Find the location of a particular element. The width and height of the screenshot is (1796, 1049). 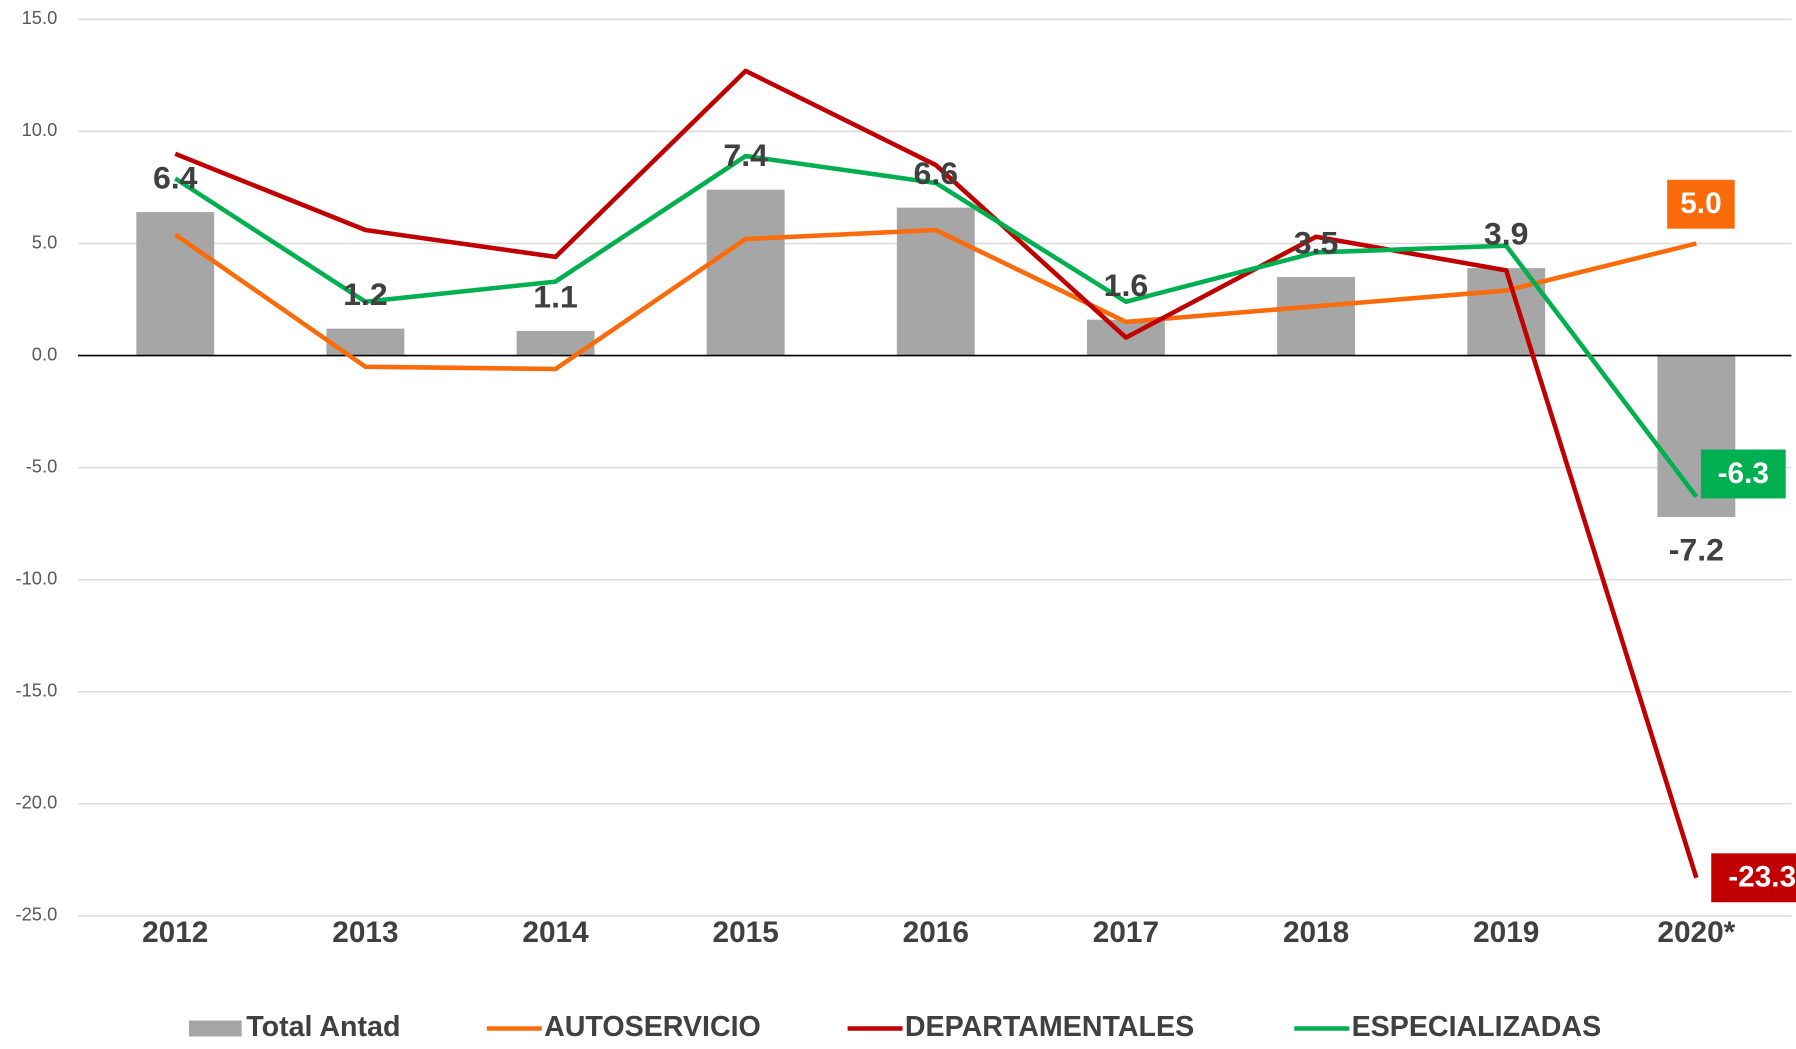

data-label: 7.4 is located at coordinates (745, 155).